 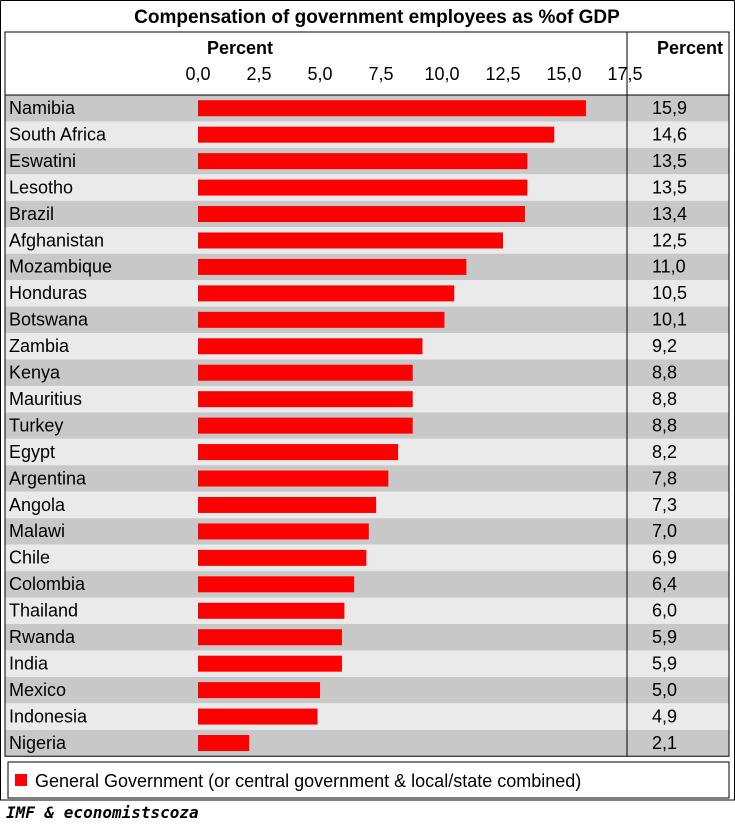 What do you see at coordinates (258, 74) in the screenshot?
I see `tick-label: 2,5` at bounding box center [258, 74].